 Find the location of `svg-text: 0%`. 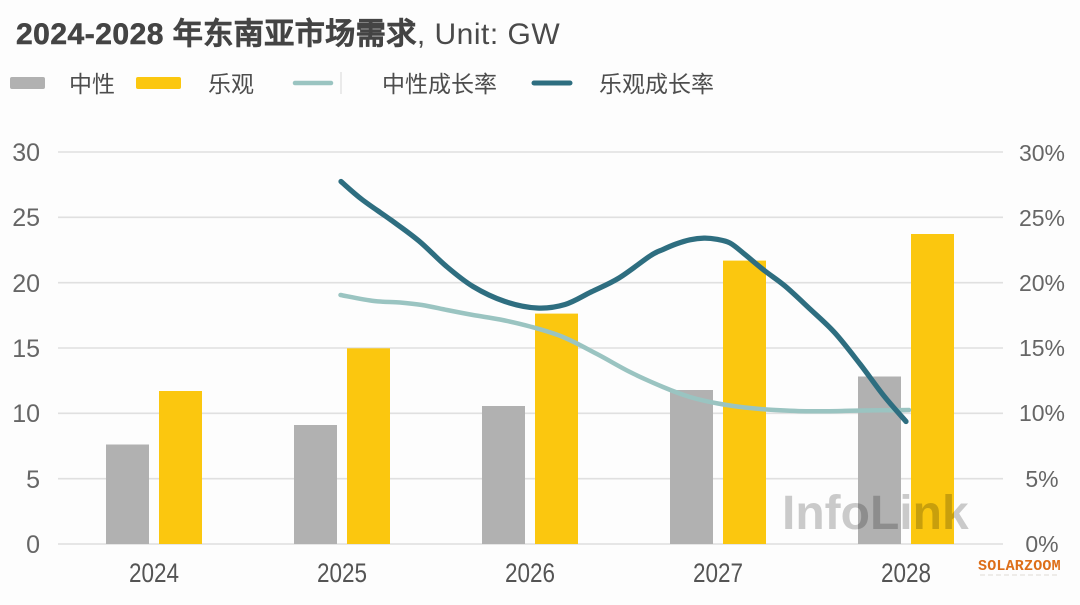

svg-text: 0% is located at coordinates (1041, 544).